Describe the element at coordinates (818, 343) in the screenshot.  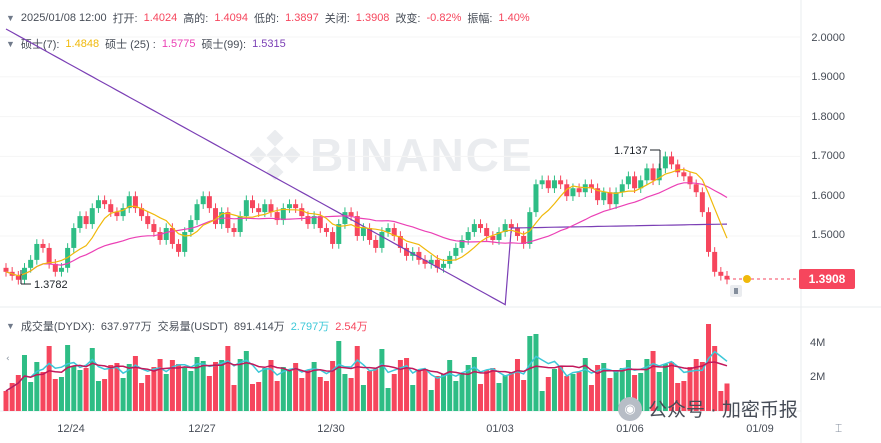
I see `volume-tick: 4M` at that location.